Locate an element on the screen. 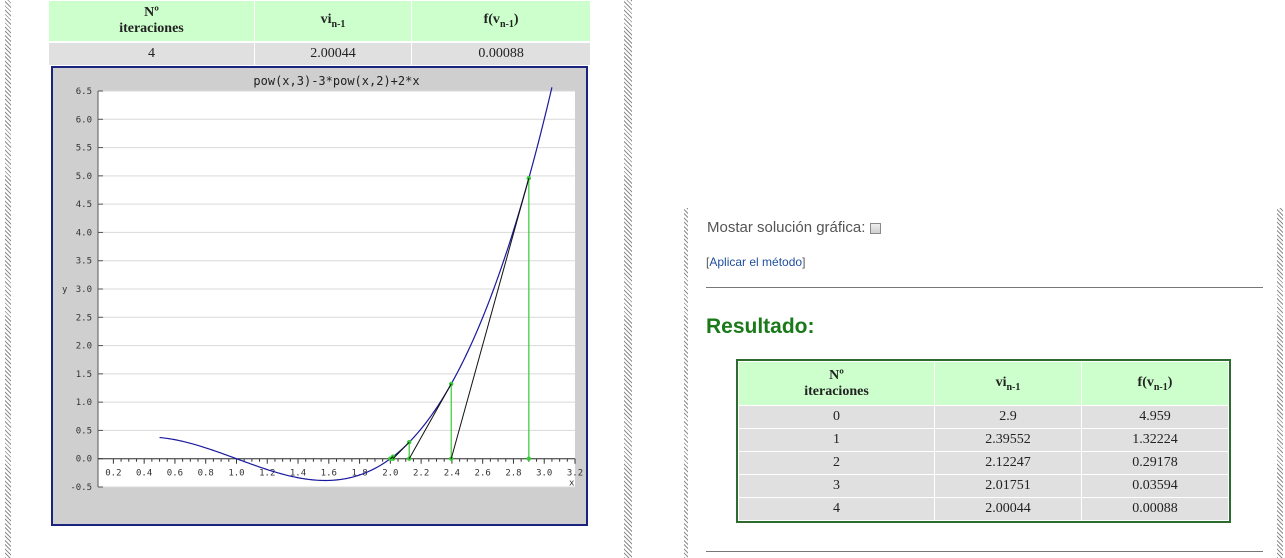 The width and height of the screenshot is (1285, 558). y-tick-label: 6.0 is located at coordinates (84, 120).